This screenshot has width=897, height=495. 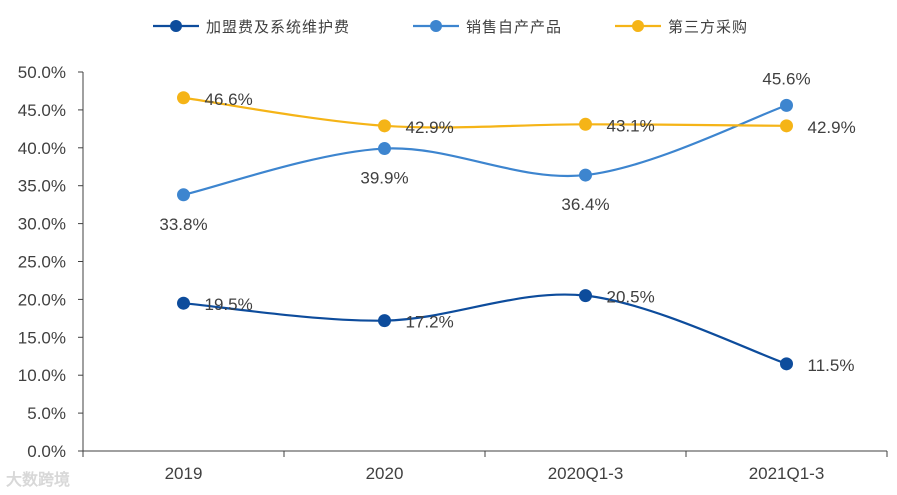 What do you see at coordinates (831, 365) in the screenshot?
I see `data-label: 11.5%` at bounding box center [831, 365].